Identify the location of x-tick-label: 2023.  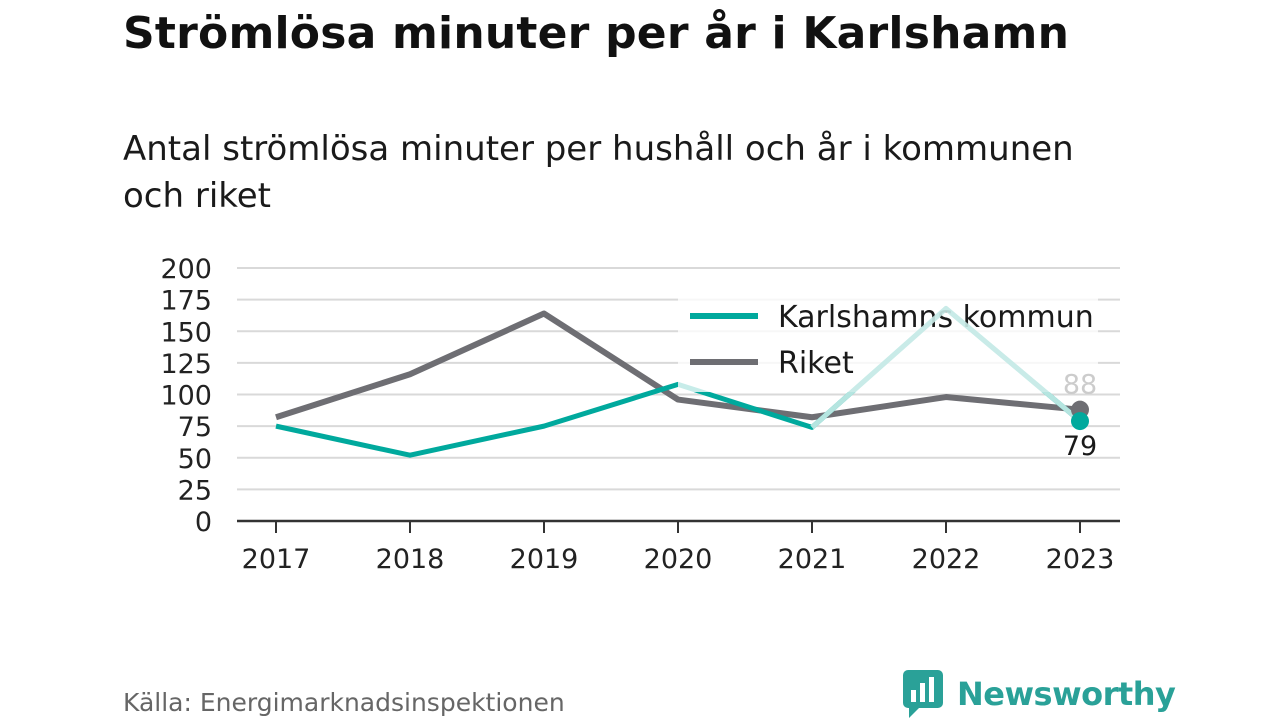
(1080, 559).